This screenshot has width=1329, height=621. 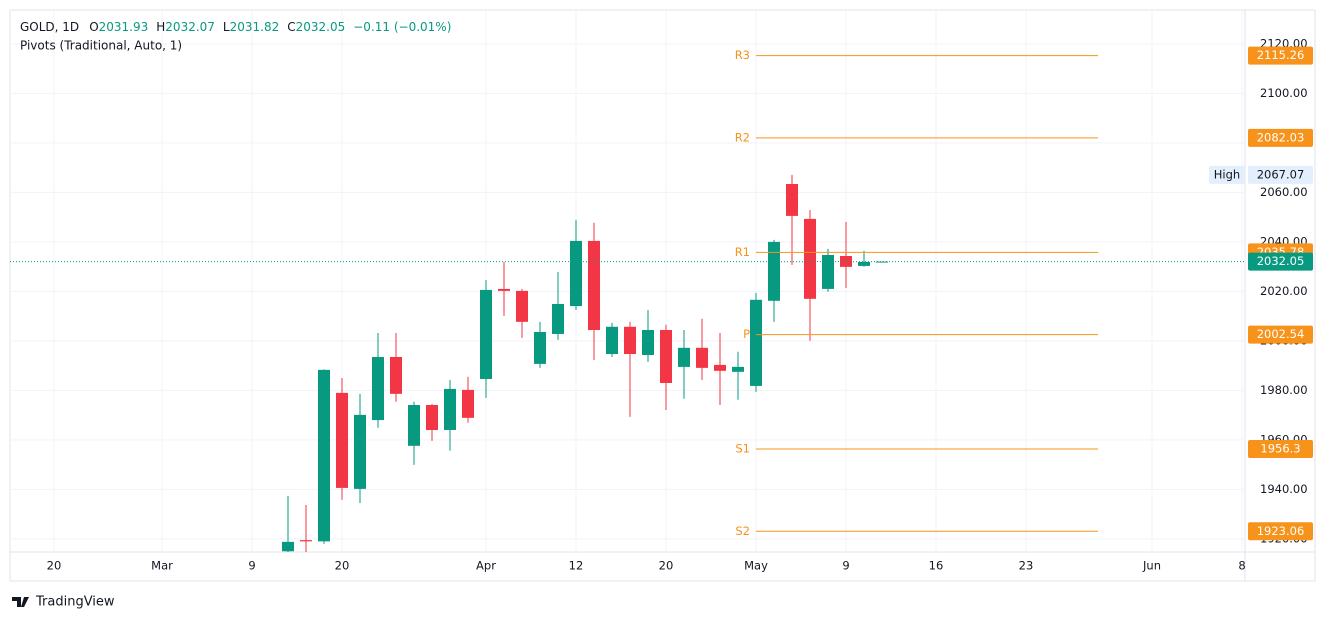 What do you see at coordinates (321, 27) in the screenshot?
I see `ohlc-value: 2032.05` at bounding box center [321, 27].